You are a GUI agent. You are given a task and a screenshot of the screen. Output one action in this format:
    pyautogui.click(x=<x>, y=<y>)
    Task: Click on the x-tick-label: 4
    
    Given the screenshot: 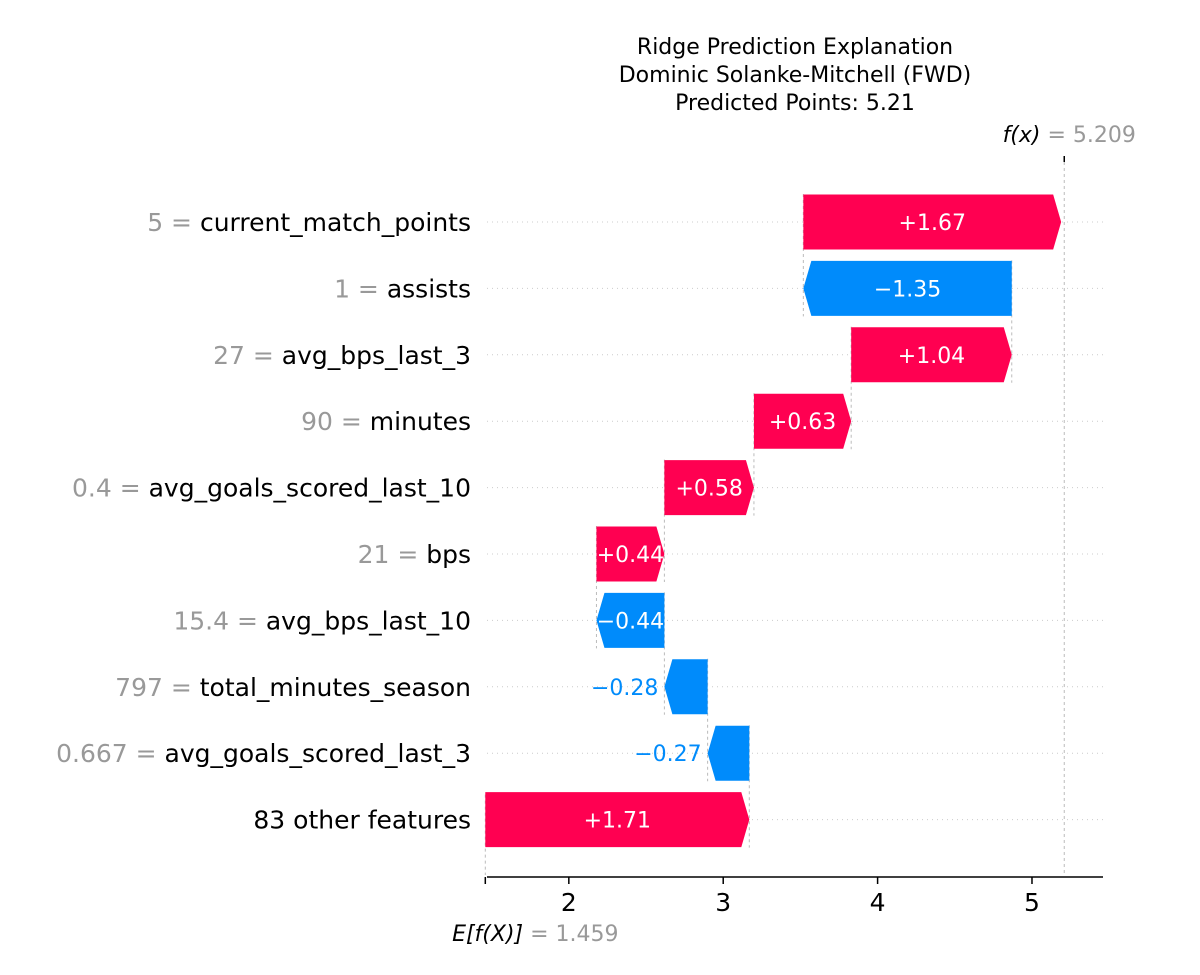 What is the action you would take?
    pyautogui.click(x=878, y=902)
    